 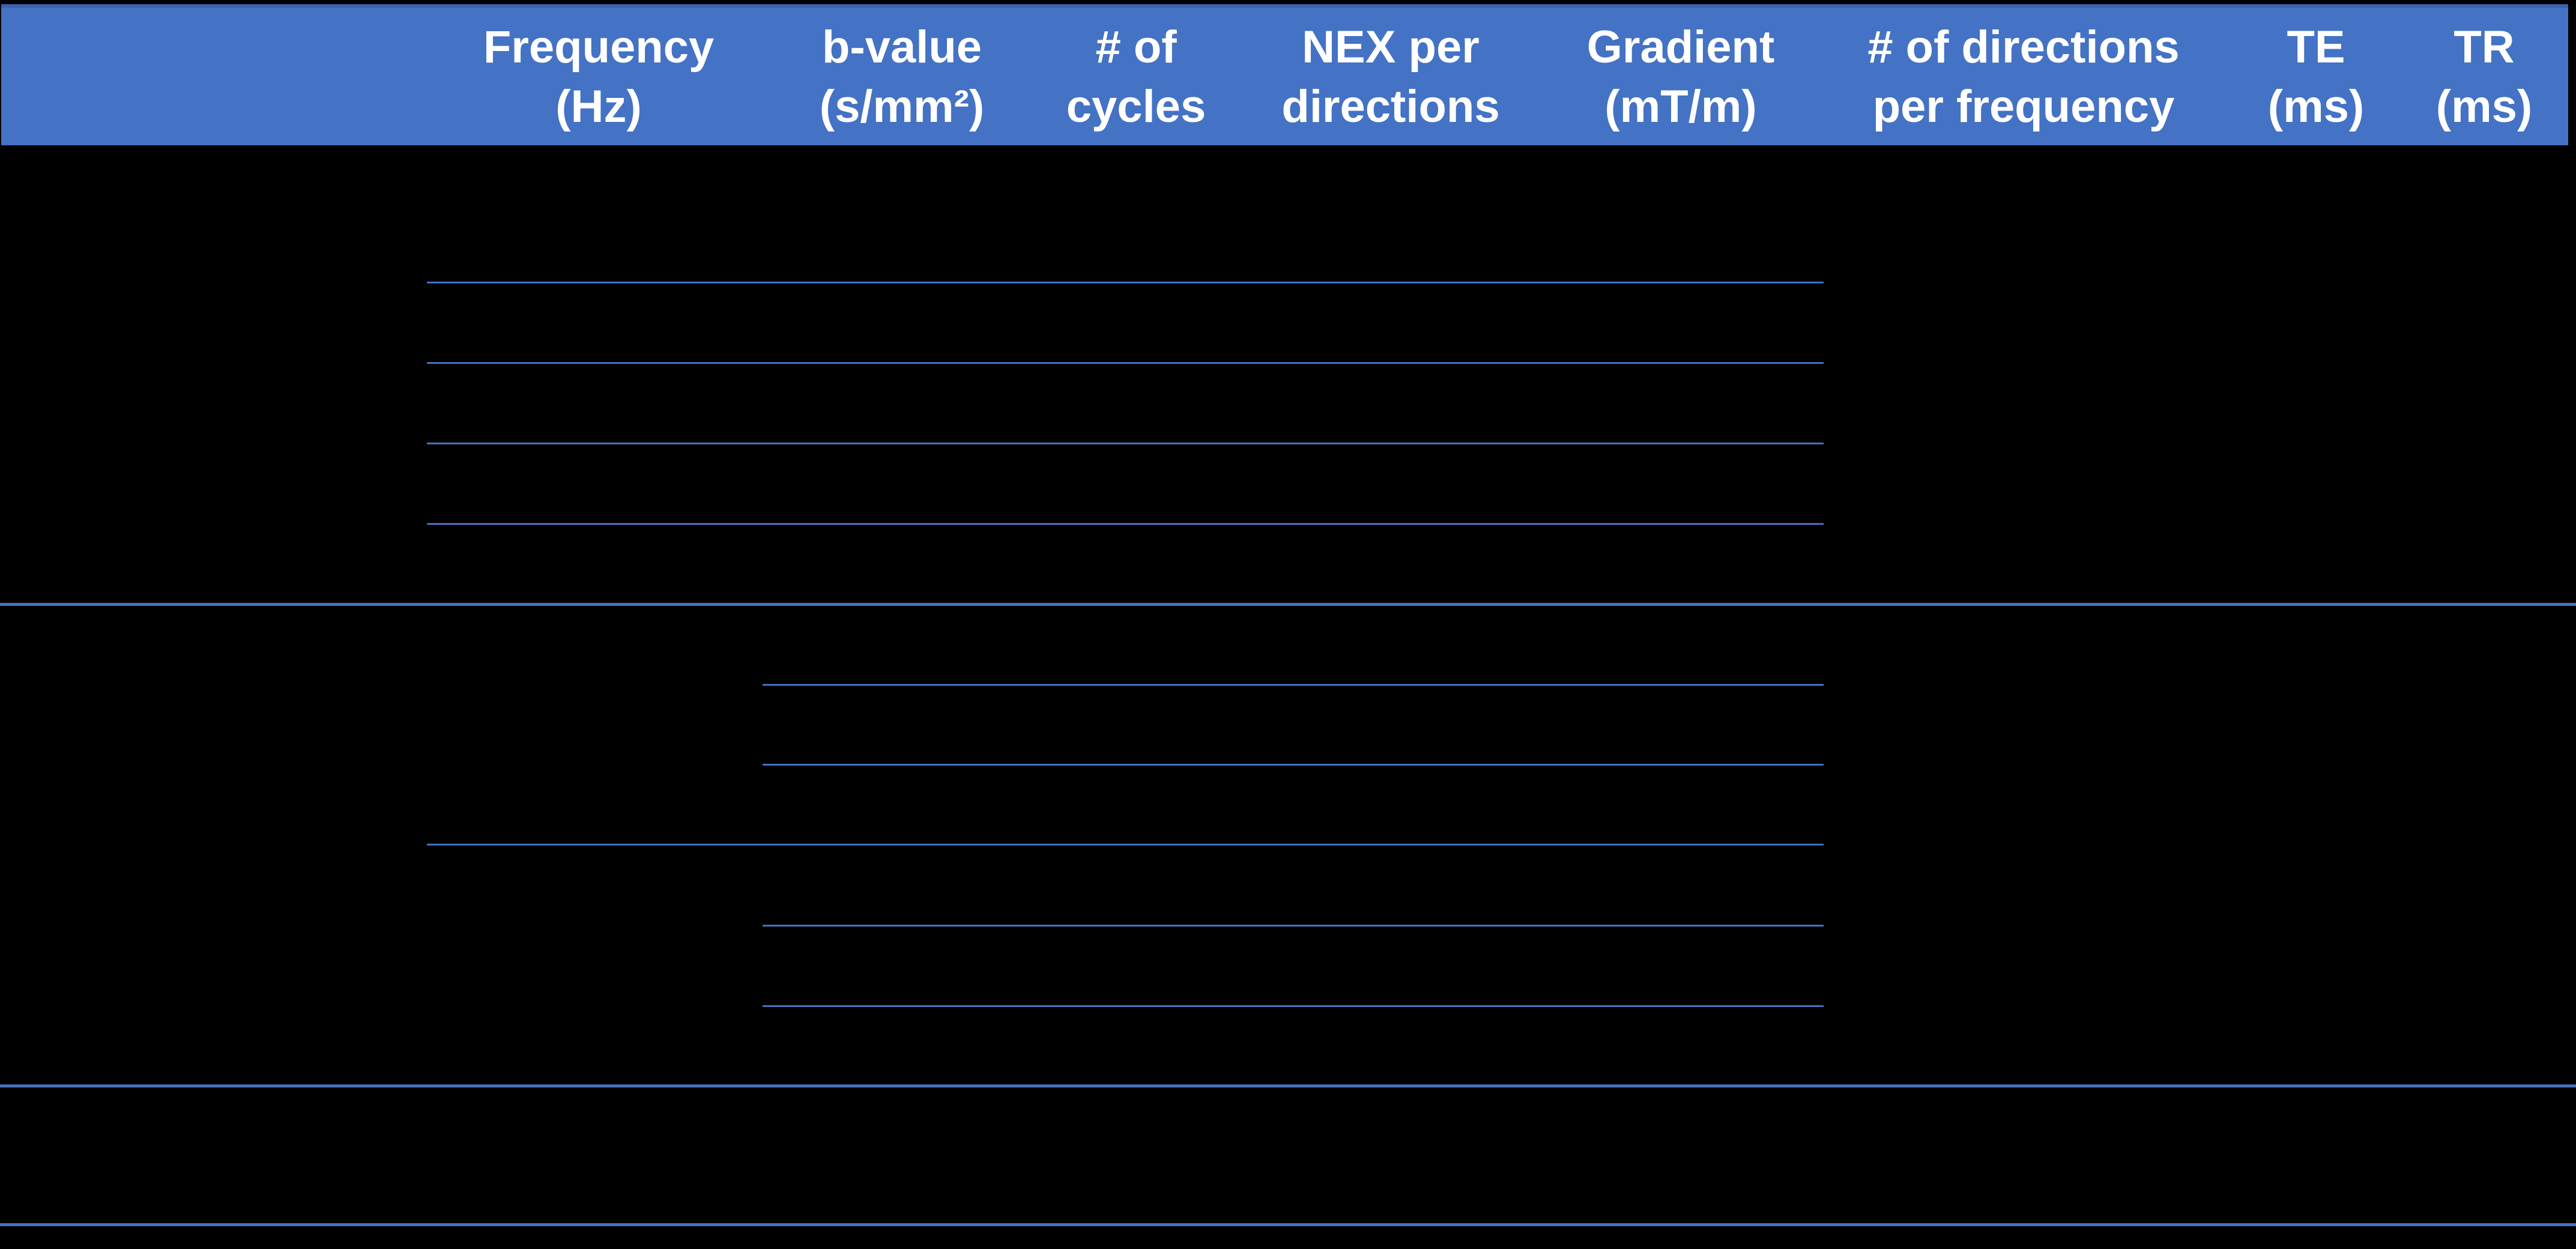 I want to click on column-header-bvalue: b-value (s/mm²), so click(x=902, y=76).